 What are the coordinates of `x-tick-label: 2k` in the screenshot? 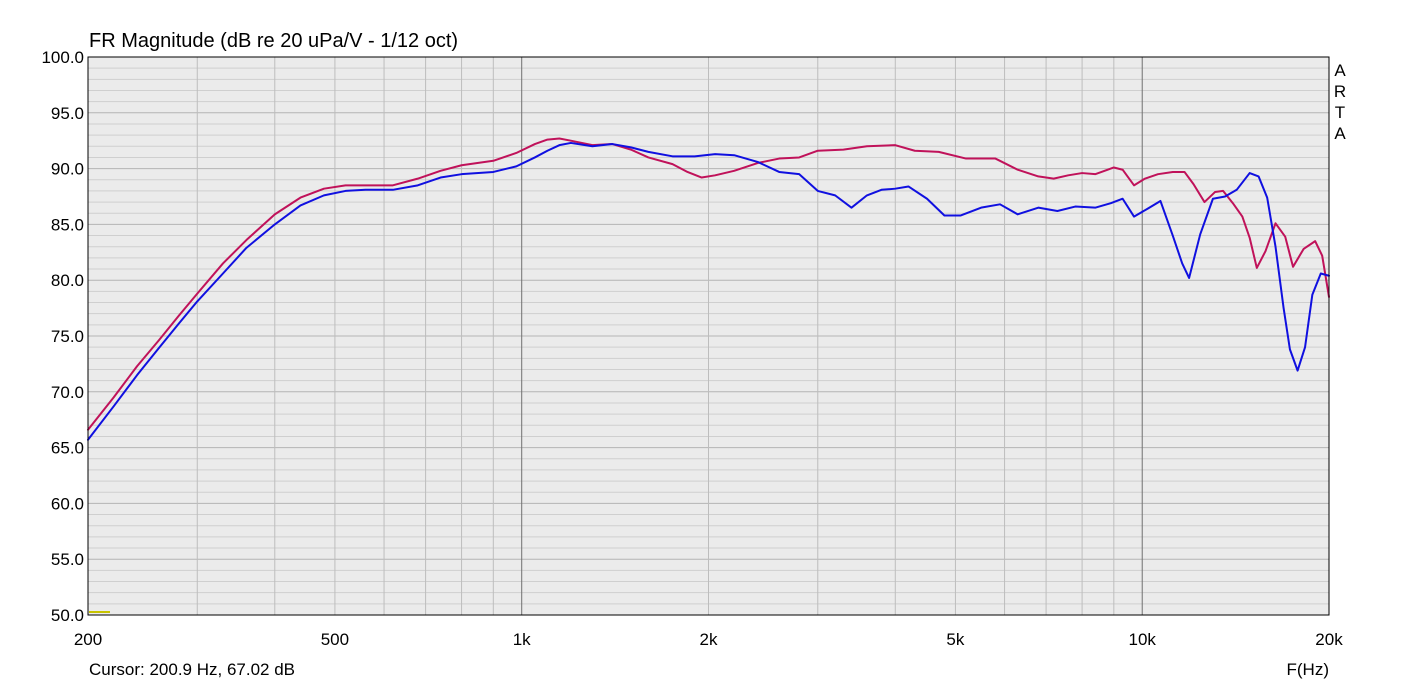 It's located at (709, 639).